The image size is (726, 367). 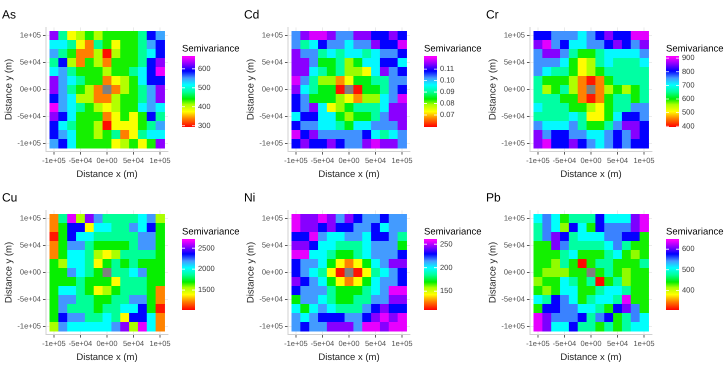 What do you see at coordinates (250, 197) in the screenshot?
I see `chart-title: Ni` at bounding box center [250, 197].